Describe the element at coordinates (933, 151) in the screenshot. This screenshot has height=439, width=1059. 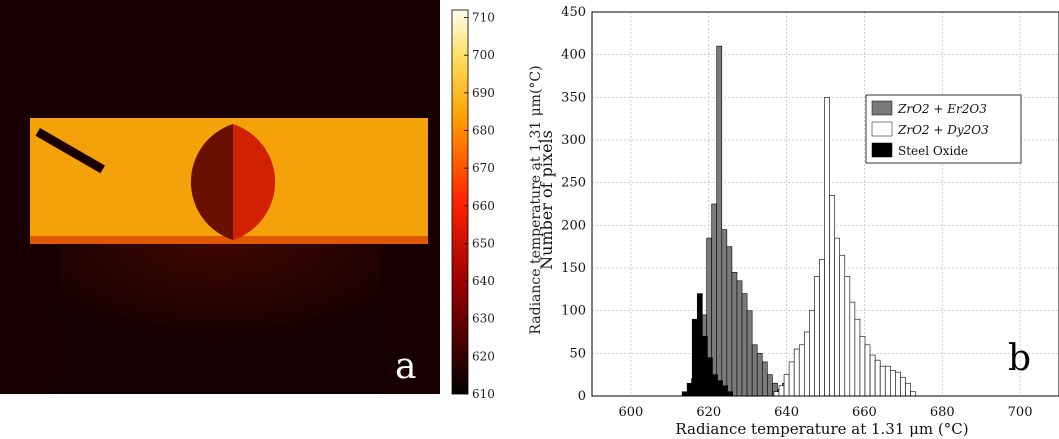
I see `legend-label-steel: Steel Oxide` at that location.